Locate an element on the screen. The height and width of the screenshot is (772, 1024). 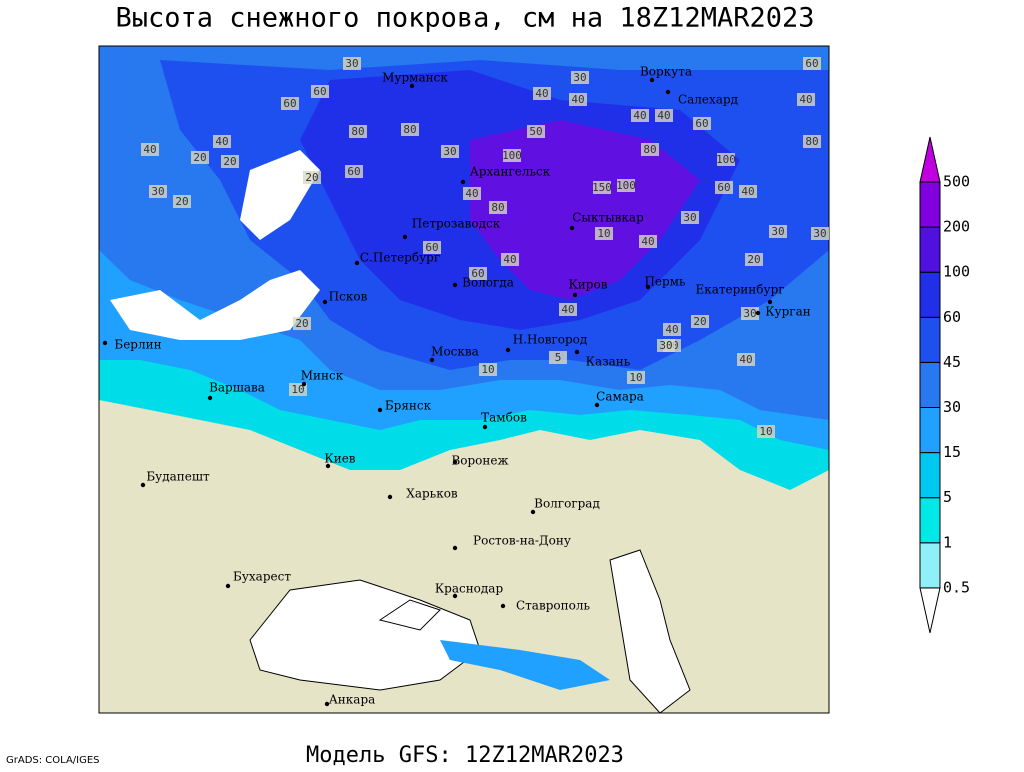
city-label: Харьков is located at coordinates (432, 494).